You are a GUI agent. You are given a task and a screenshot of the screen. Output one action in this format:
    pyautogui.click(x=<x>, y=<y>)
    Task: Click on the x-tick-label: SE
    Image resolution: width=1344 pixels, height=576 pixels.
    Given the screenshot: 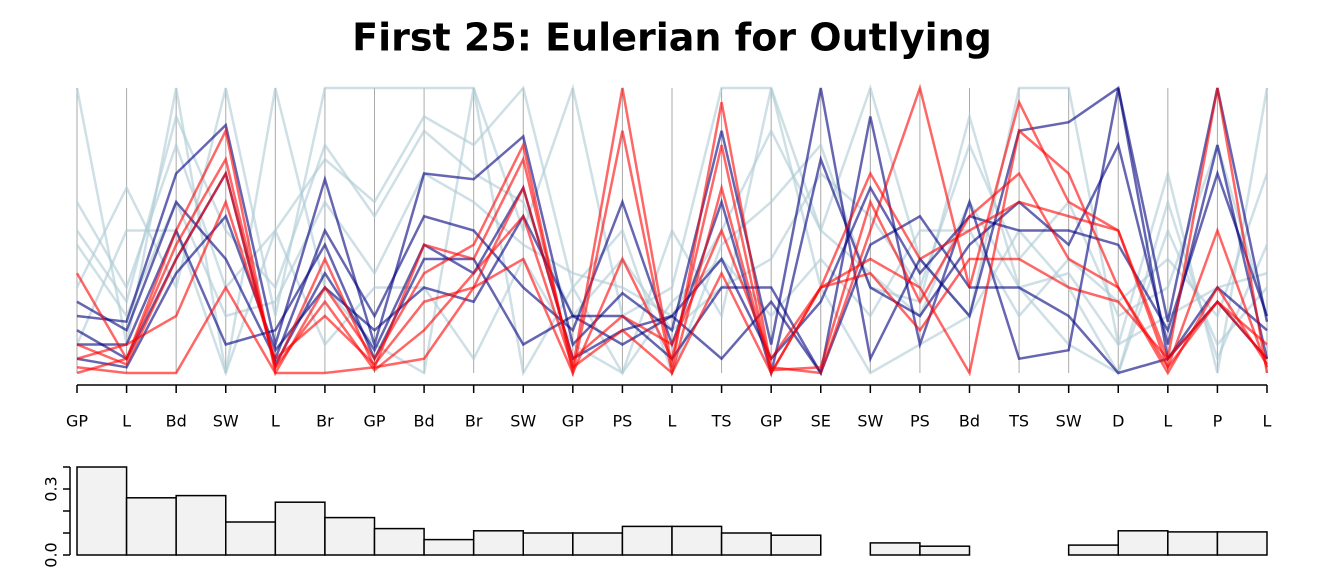 What is the action you would take?
    pyautogui.click(x=821, y=421)
    